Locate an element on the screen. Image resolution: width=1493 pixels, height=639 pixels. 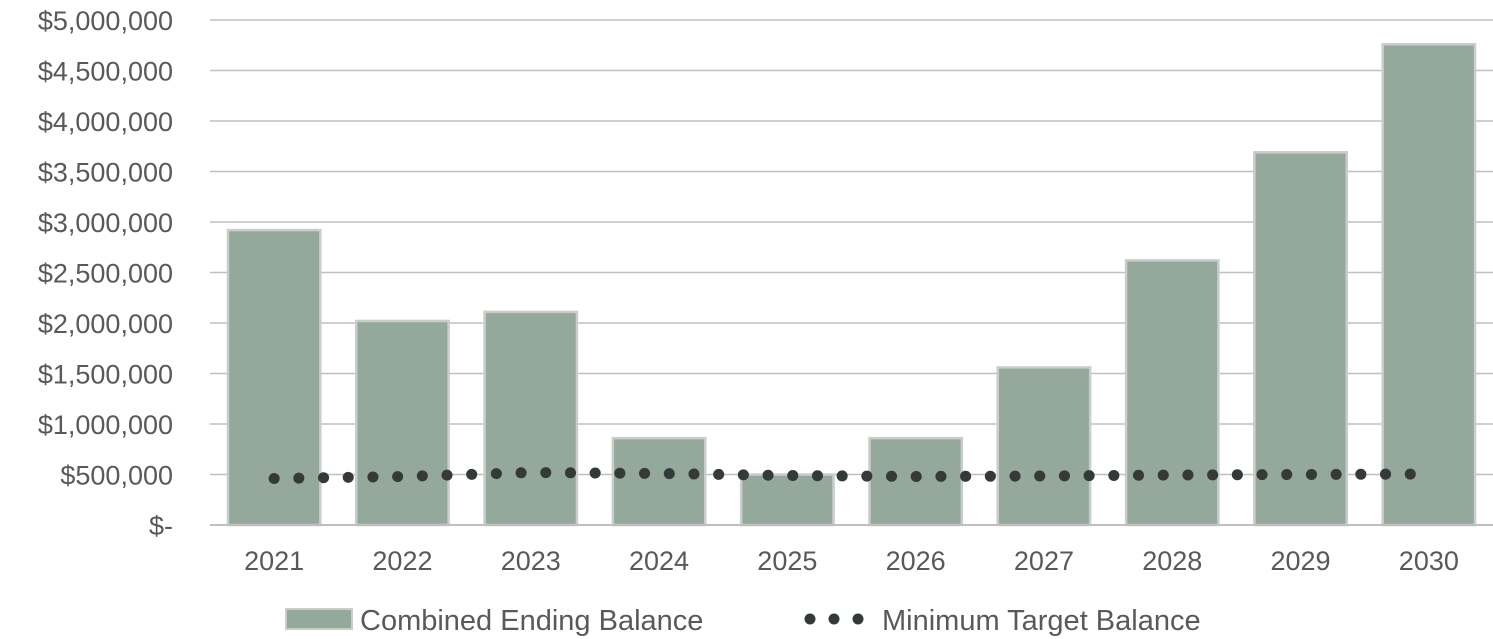
x-tick-label: 2028 is located at coordinates (1172, 561).